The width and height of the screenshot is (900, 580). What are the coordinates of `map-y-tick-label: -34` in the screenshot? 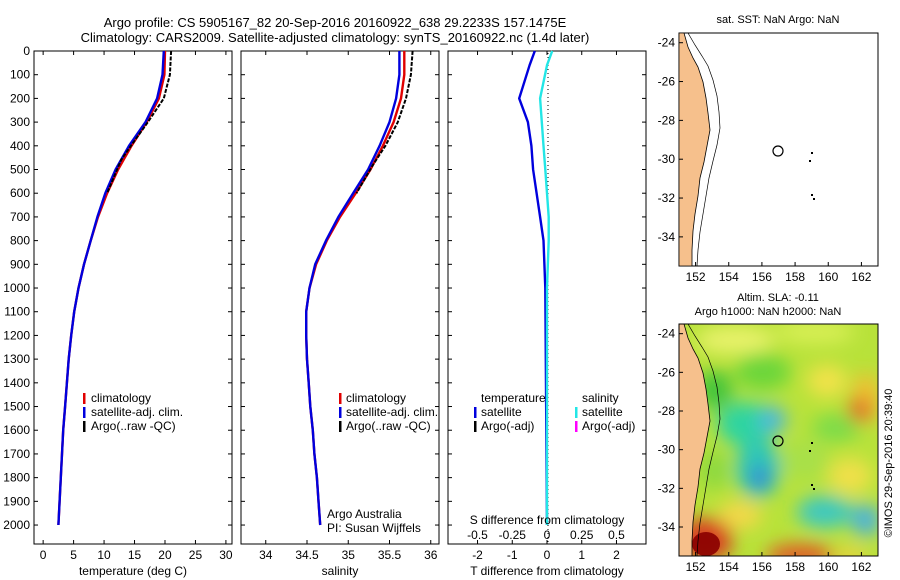 It's located at (667, 527).